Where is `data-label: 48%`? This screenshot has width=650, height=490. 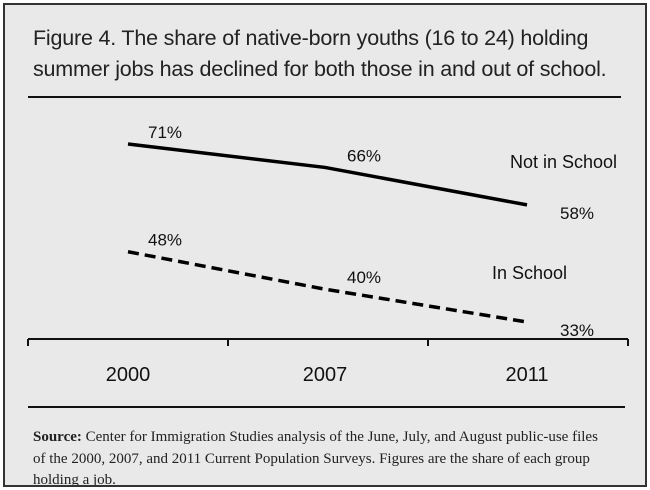
data-label: 48% is located at coordinates (165, 240).